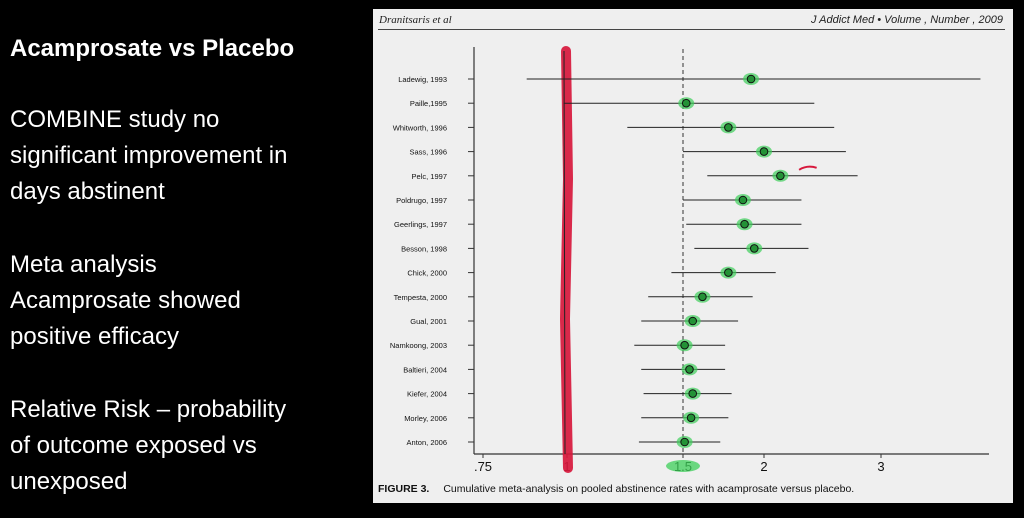 This screenshot has width=1024, height=518. Describe the element at coordinates (429, 176) in the screenshot. I see `study-label: Pelc, 1997` at that location.